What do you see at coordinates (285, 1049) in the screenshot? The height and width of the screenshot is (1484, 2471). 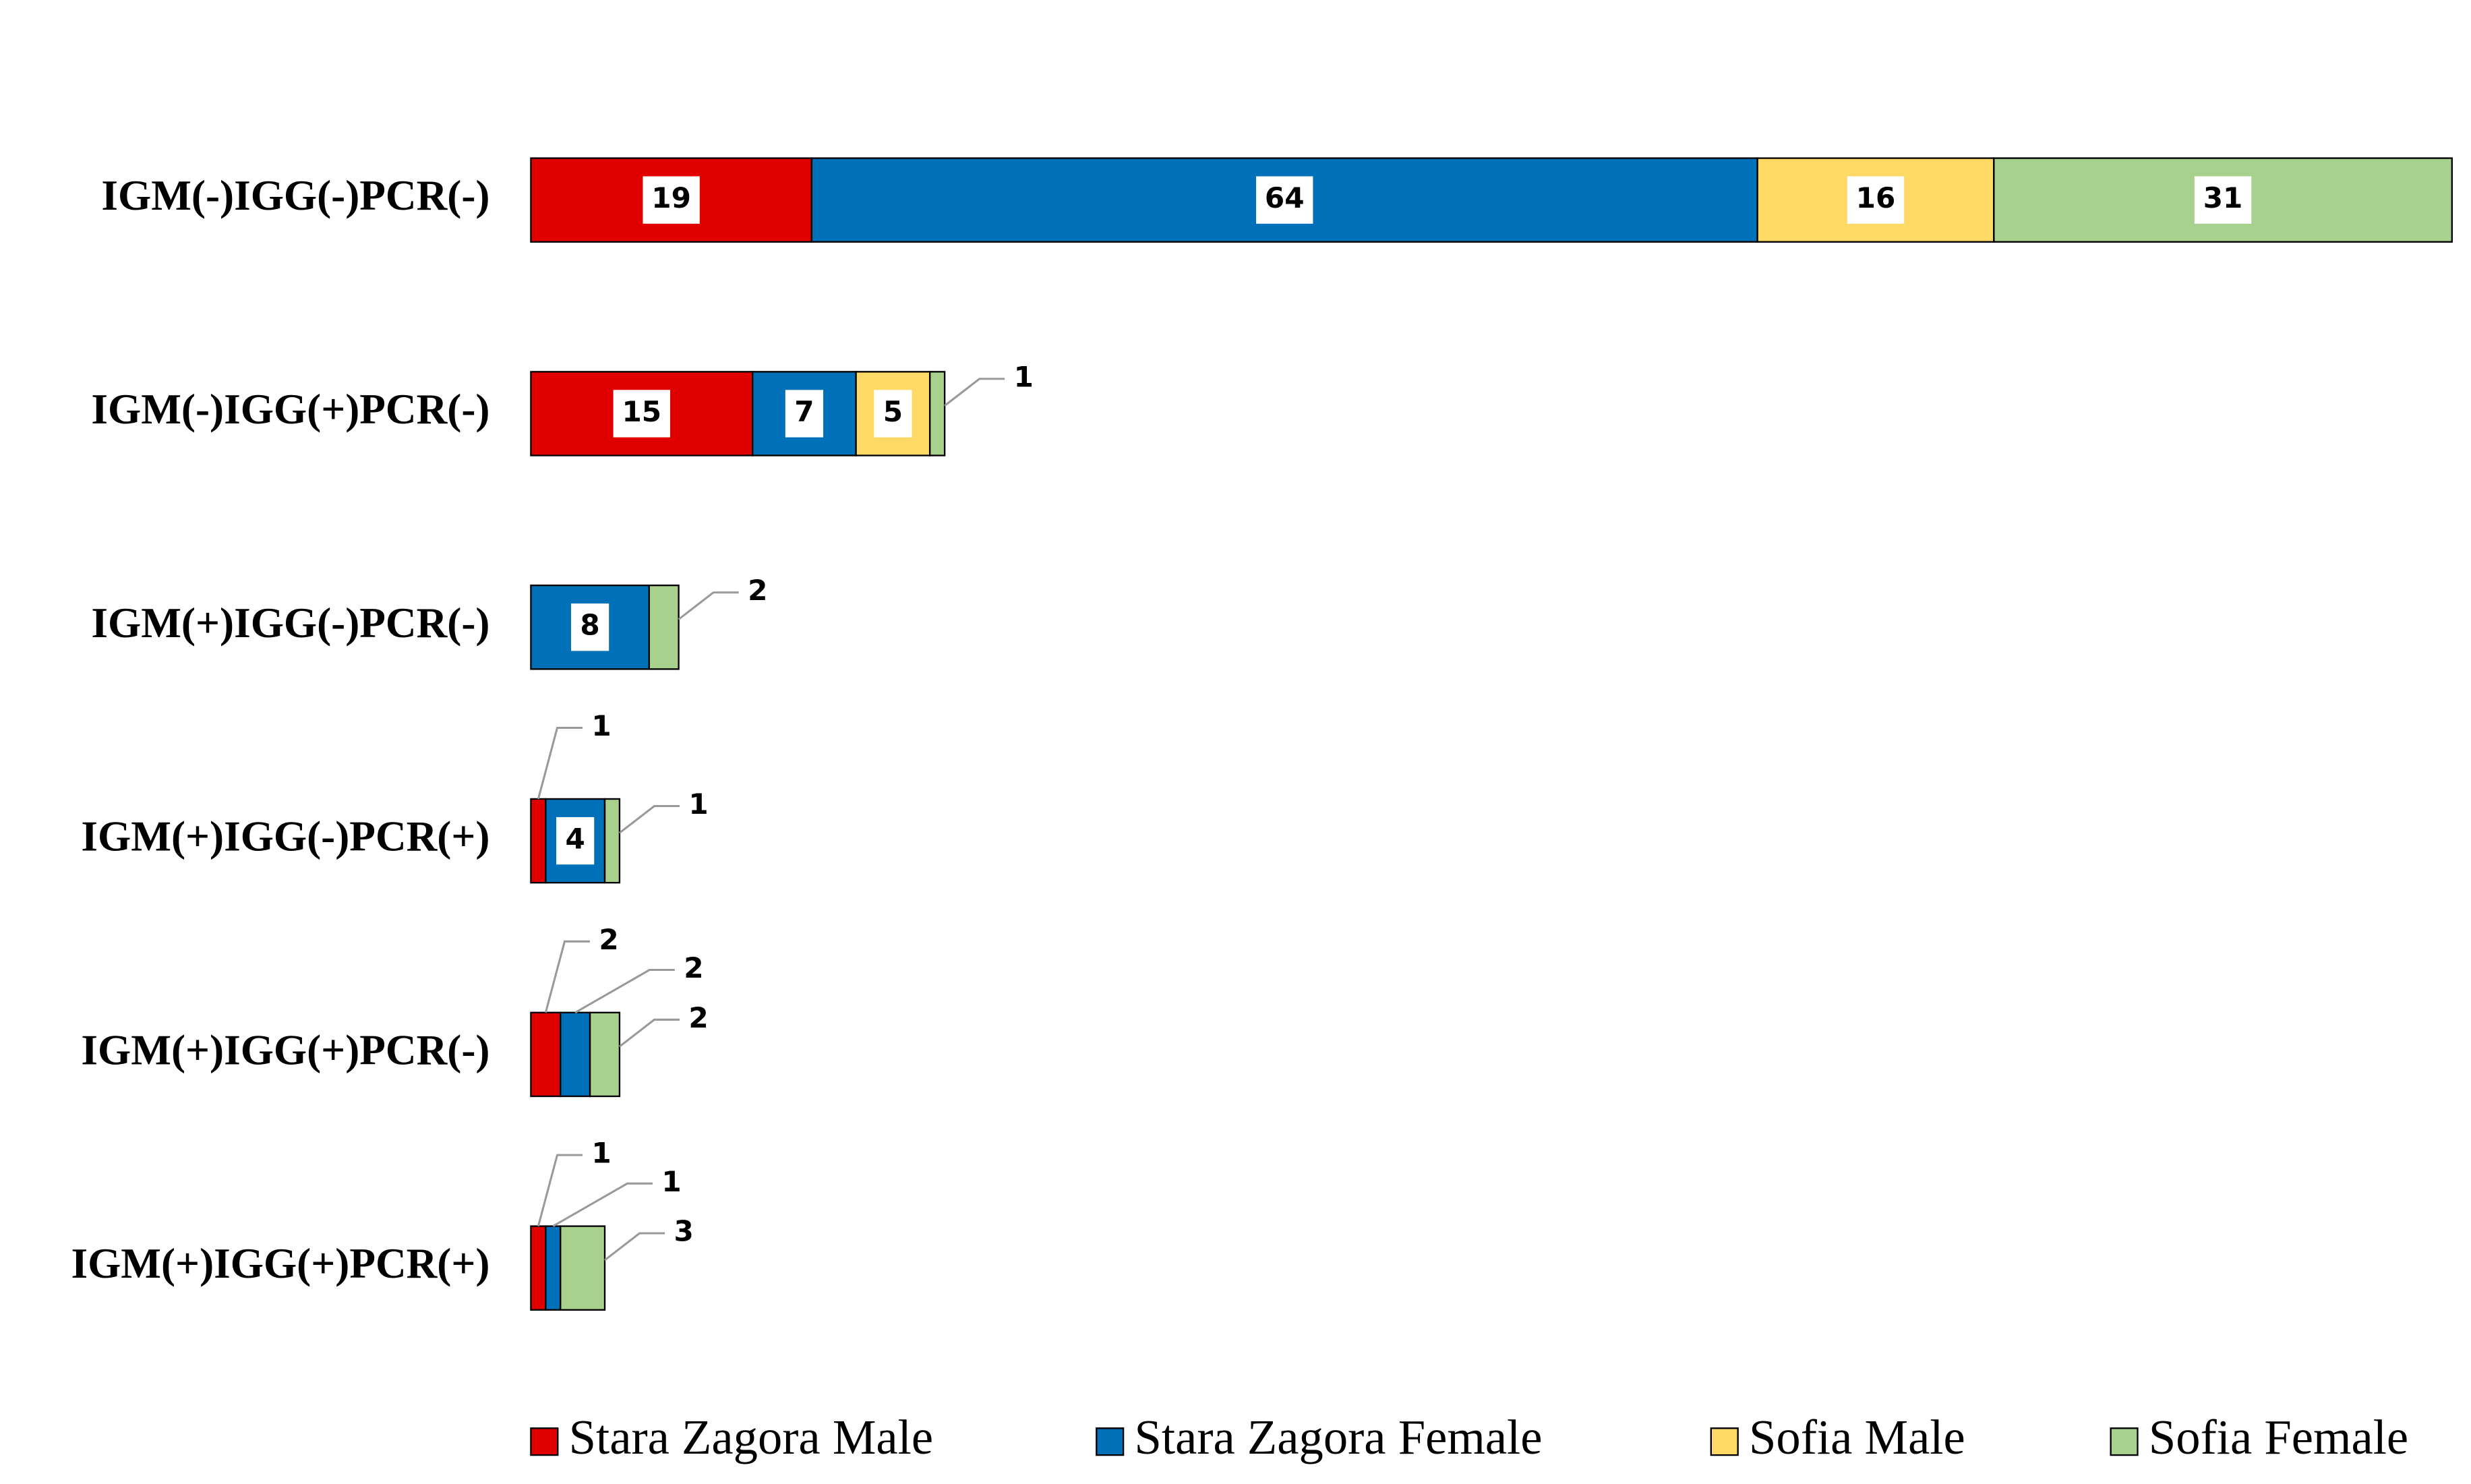 I see `category-label: IGM(+)IGG(+)PCR(-)` at bounding box center [285, 1049].